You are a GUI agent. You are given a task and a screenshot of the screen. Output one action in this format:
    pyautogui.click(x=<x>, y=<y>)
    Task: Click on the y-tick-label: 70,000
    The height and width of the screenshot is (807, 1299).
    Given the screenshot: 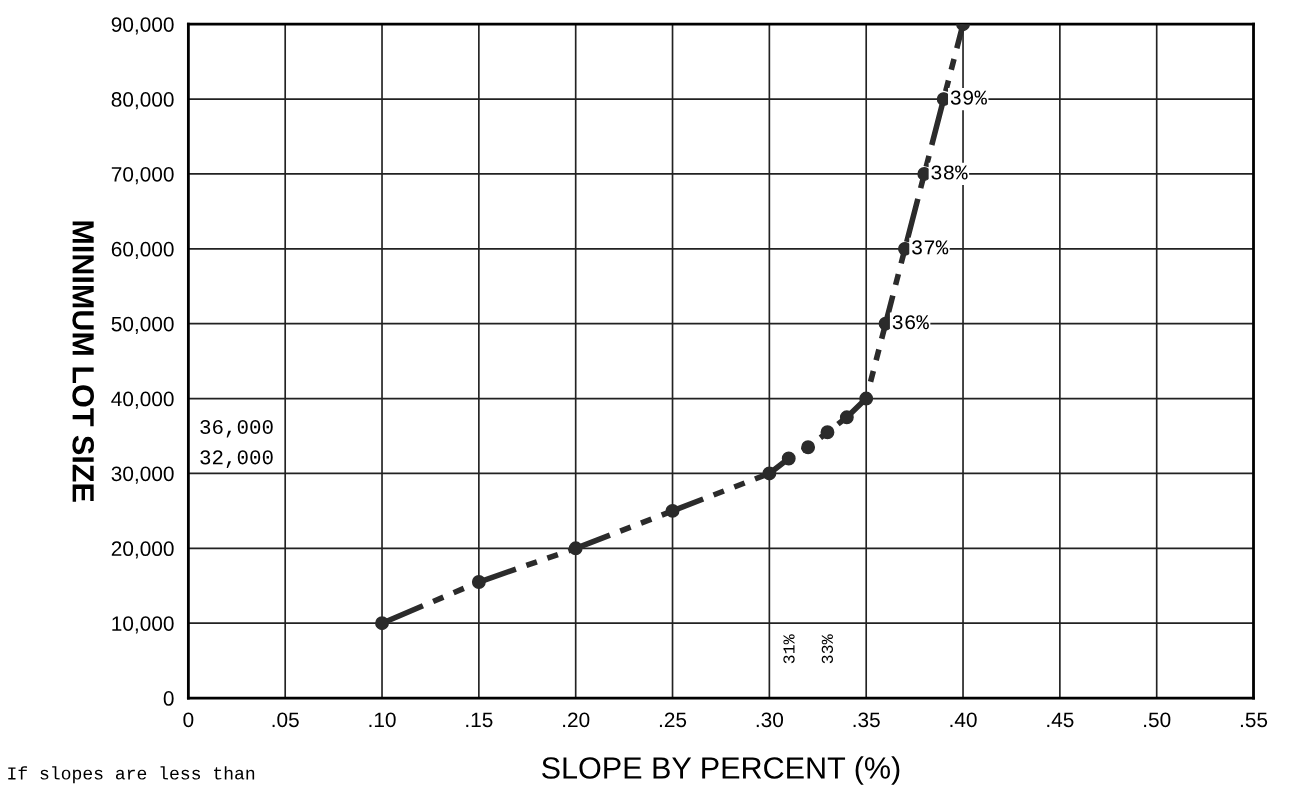 What is the action you would take?
    pyautogui.click(x=142, y=175)
    